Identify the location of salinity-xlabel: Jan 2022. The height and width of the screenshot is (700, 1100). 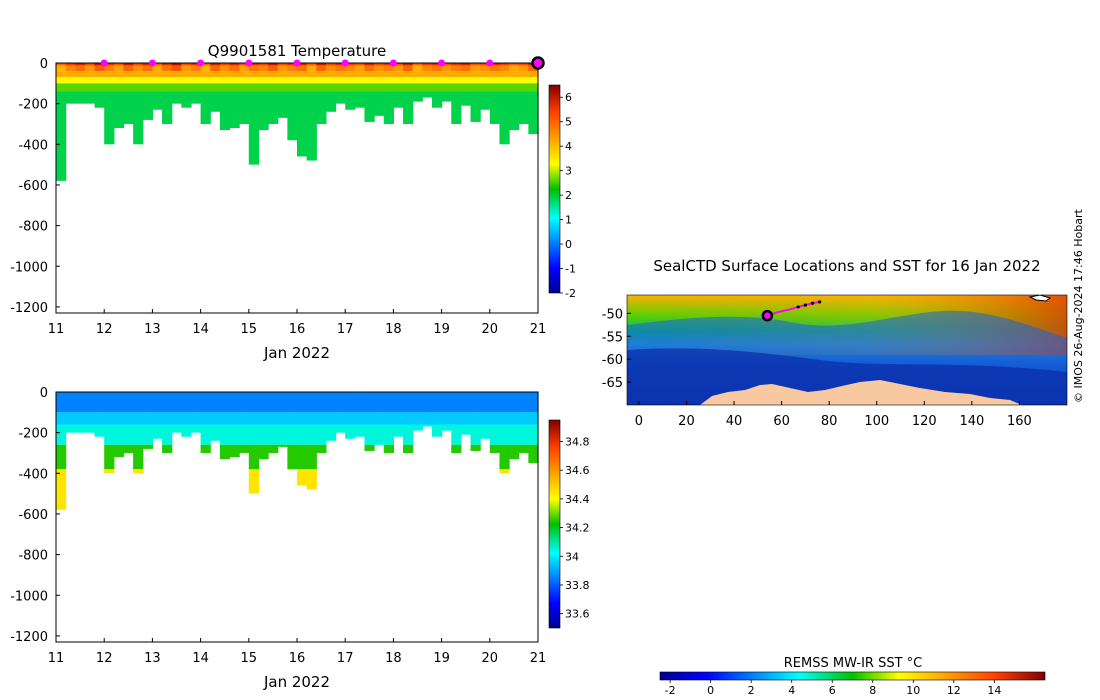
(296, 682).